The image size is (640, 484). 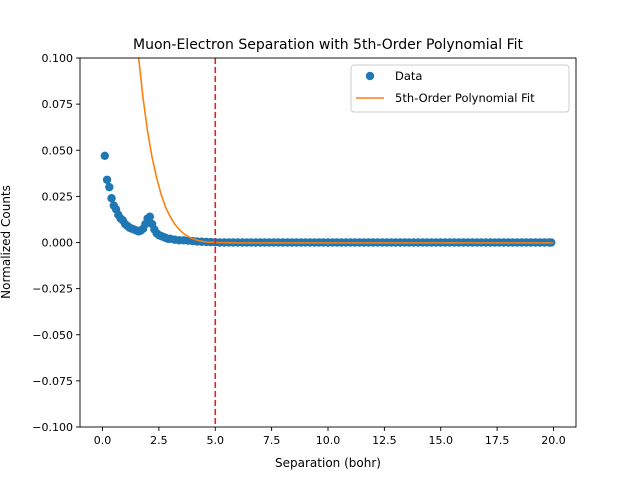 I want to click on x-tick-label: 7.5, so click(x=272, y=440).